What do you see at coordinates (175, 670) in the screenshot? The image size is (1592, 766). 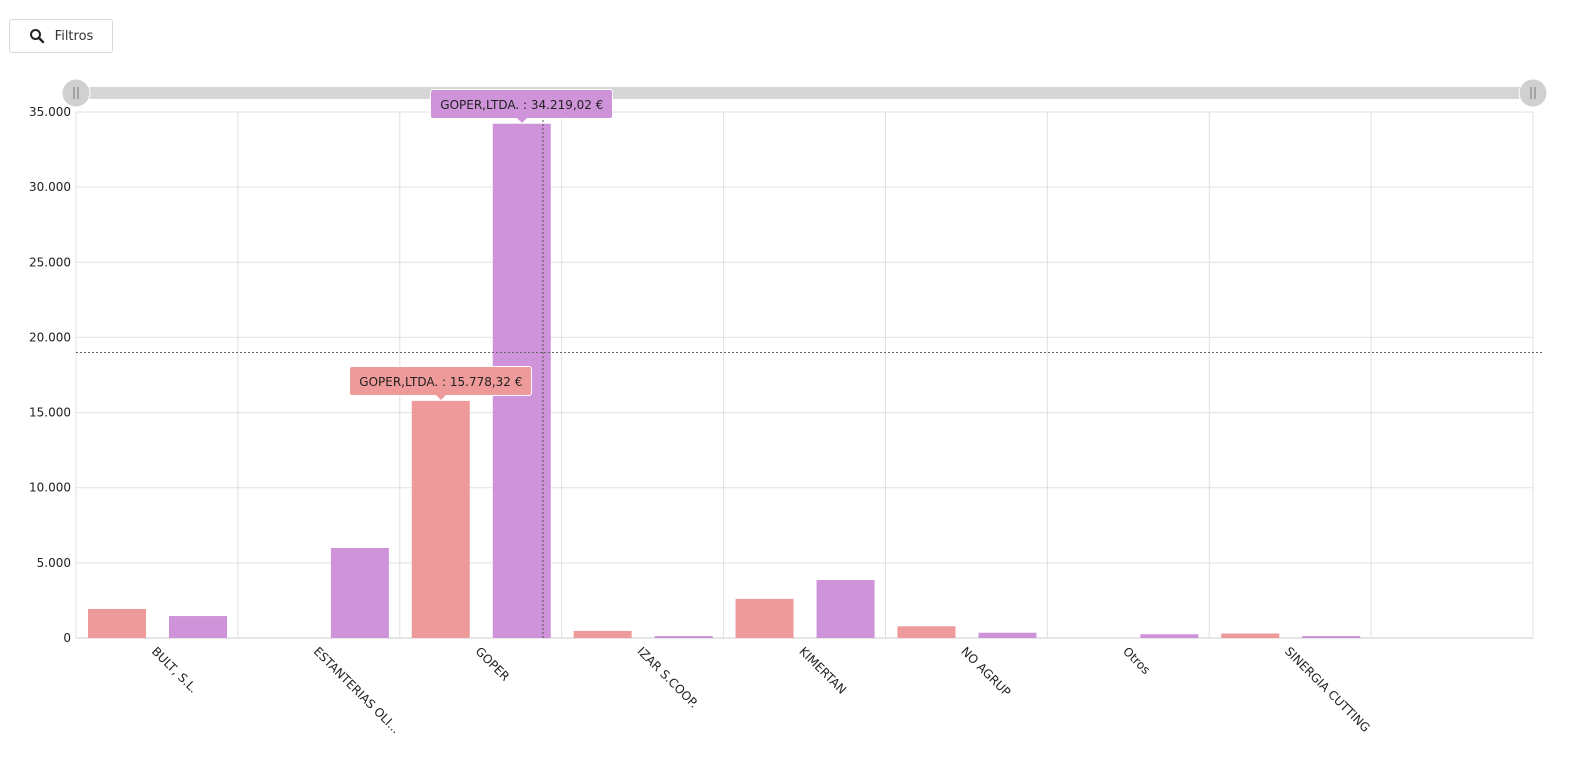 I see `x-tick-label: BULT, S.L.` at bounding box center [175, 670].